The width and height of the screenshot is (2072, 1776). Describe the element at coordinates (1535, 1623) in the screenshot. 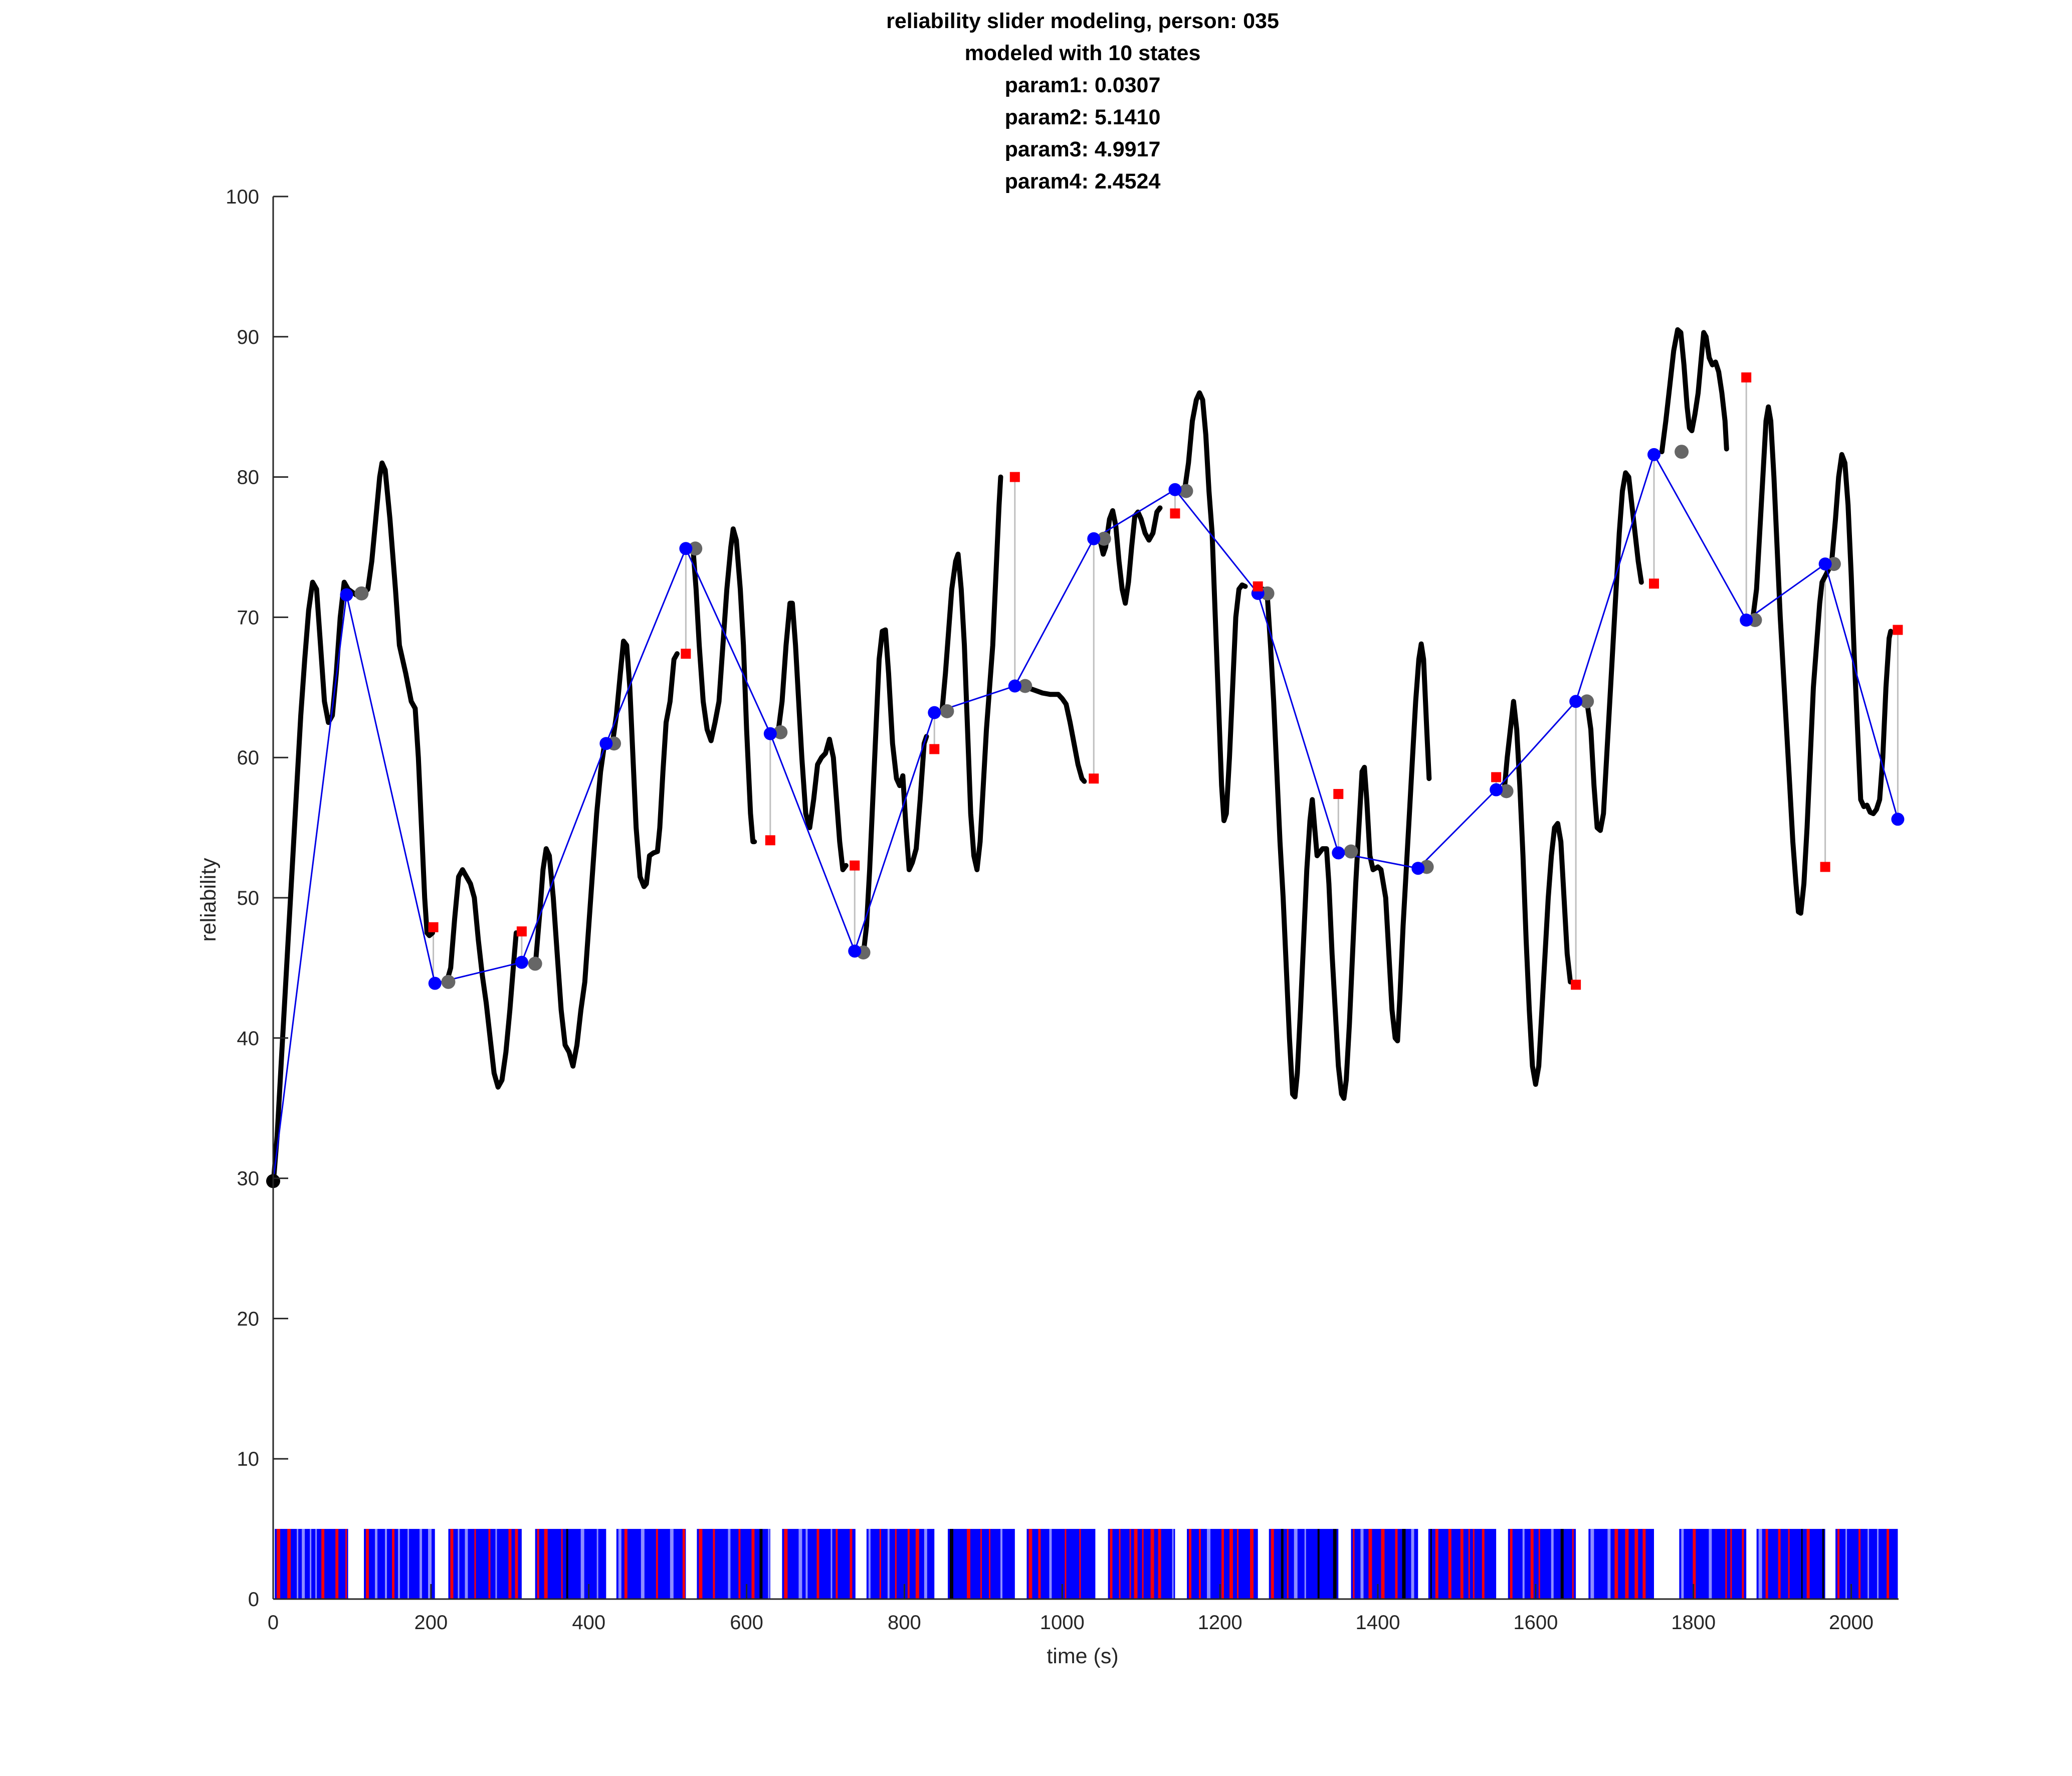

I see `x-tick-label: 1600` at that location.